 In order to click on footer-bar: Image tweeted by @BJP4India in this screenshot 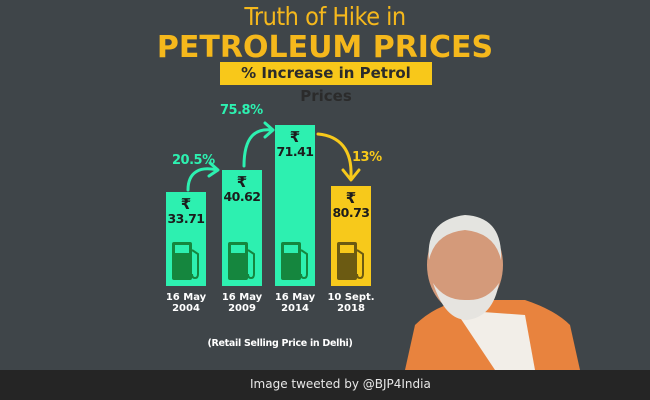, I will do `click(325, 385)`.